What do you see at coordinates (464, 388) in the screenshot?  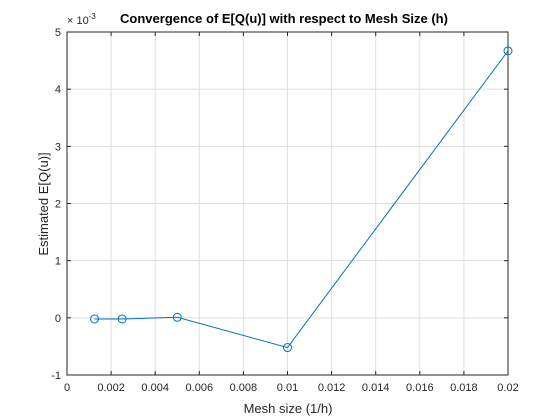 I see `x-tick-label: 0.018` at bounding box center [464, 388].